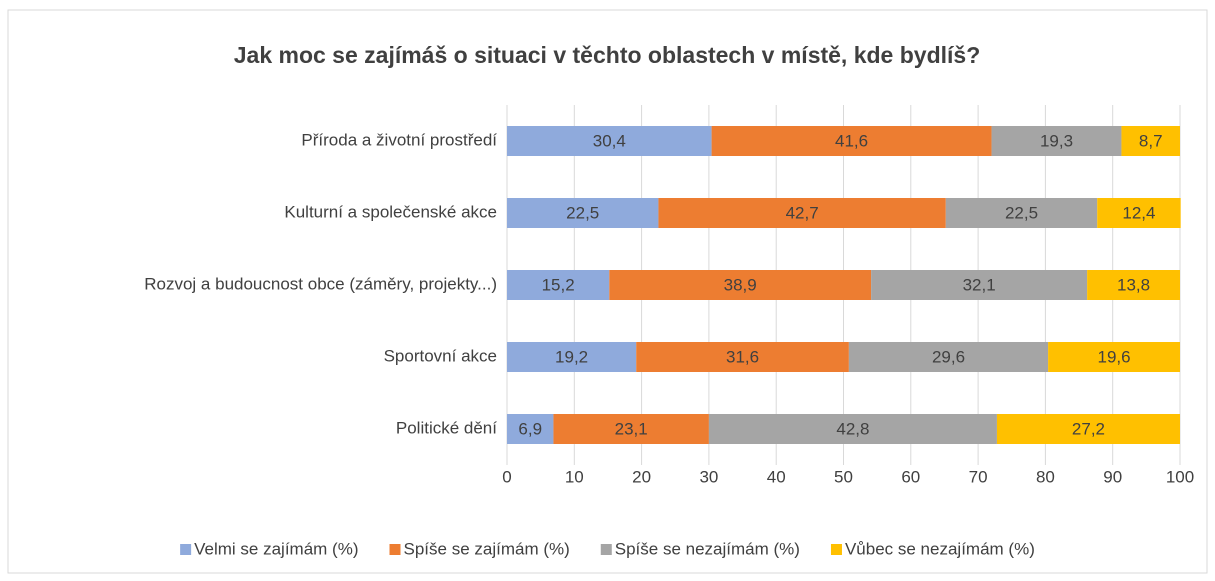  Describe the element at coordinates (390, 211) in the screenshot. I see `y-tick-label: Kulturní a společenské akce` at that location.